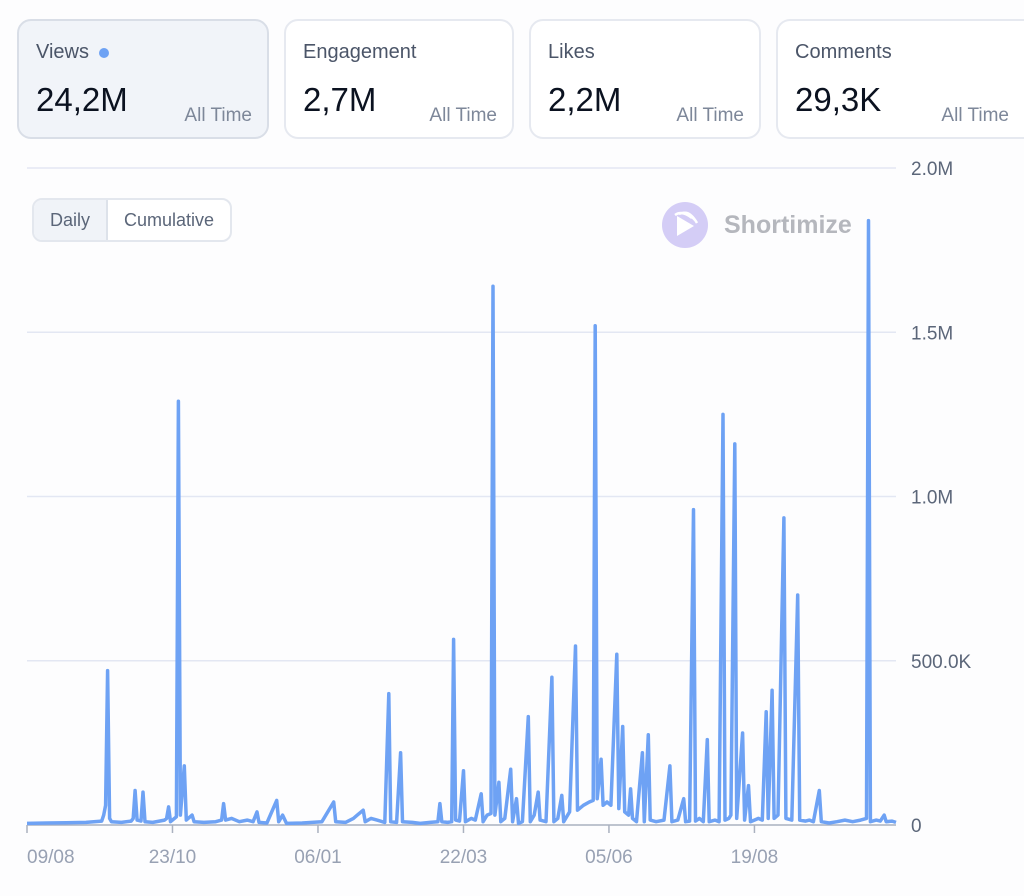 The width and height of the screenshot is (1024, 896). What do you see at coordinates (916, 826) in the screenshot?
I see `y-tick-label: 0` at bounding box center [916, 826].